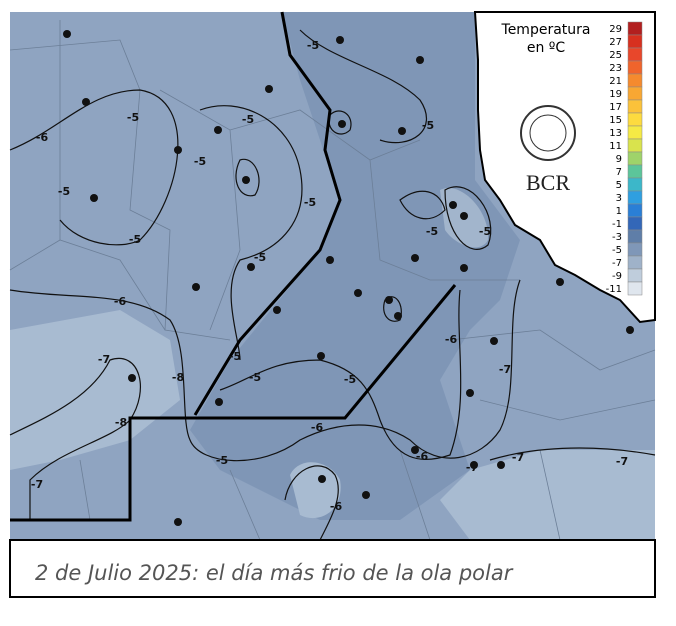  Describe the element at coordinates (564, 167) in the screenshot. I see `legend-area` at that location.